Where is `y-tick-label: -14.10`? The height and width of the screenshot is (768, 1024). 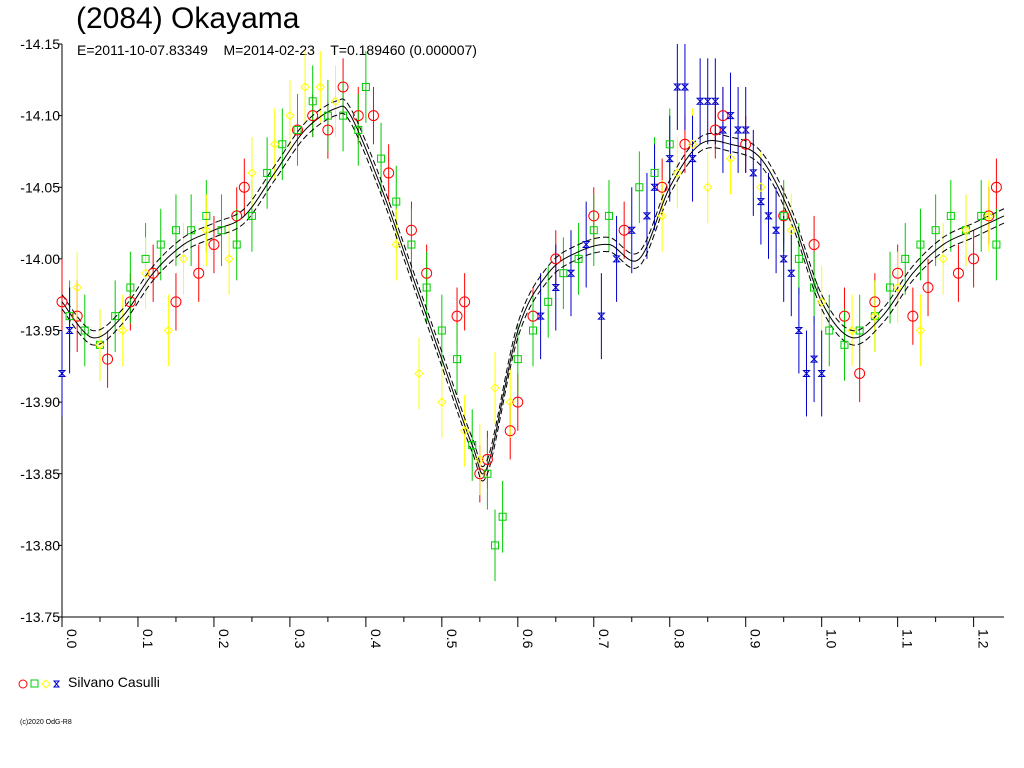
y-tick-label: -14.10 is located at coordinates (40, 116).